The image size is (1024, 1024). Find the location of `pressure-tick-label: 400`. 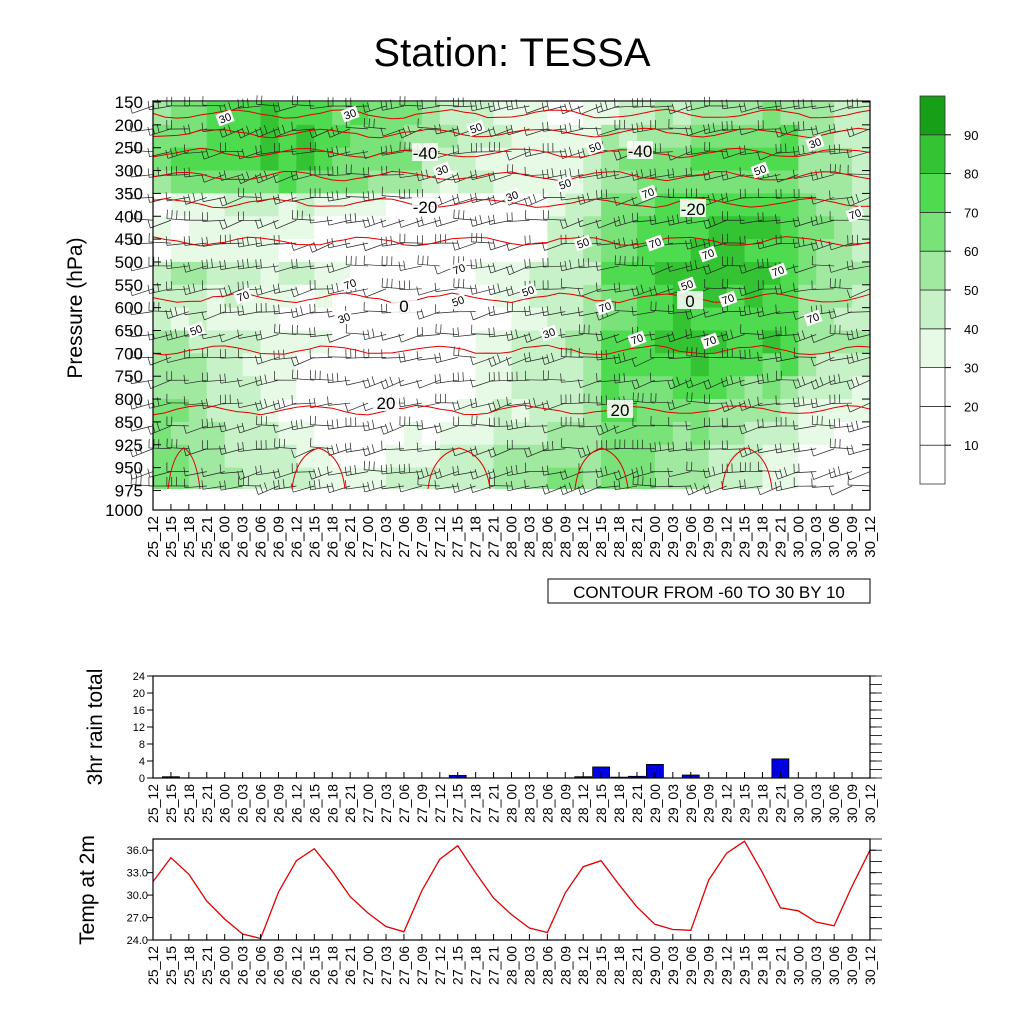

pressure-tick-label: 400 is located at coordinates (129, 216).